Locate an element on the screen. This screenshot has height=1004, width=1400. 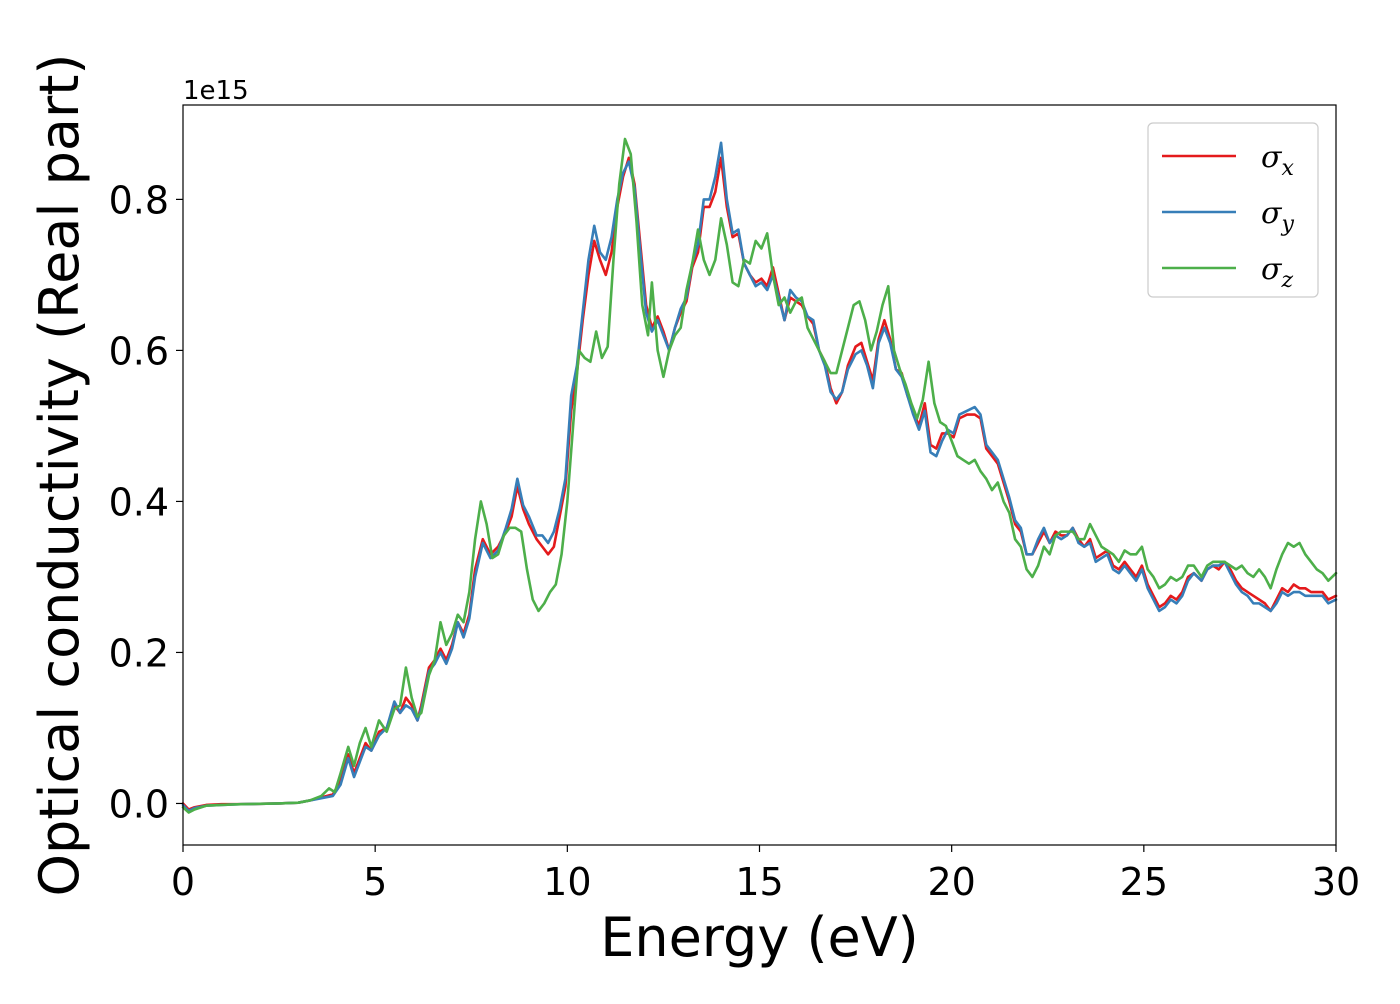
x-axis-label: Energy (eV) is located at coordinates (759, 937).